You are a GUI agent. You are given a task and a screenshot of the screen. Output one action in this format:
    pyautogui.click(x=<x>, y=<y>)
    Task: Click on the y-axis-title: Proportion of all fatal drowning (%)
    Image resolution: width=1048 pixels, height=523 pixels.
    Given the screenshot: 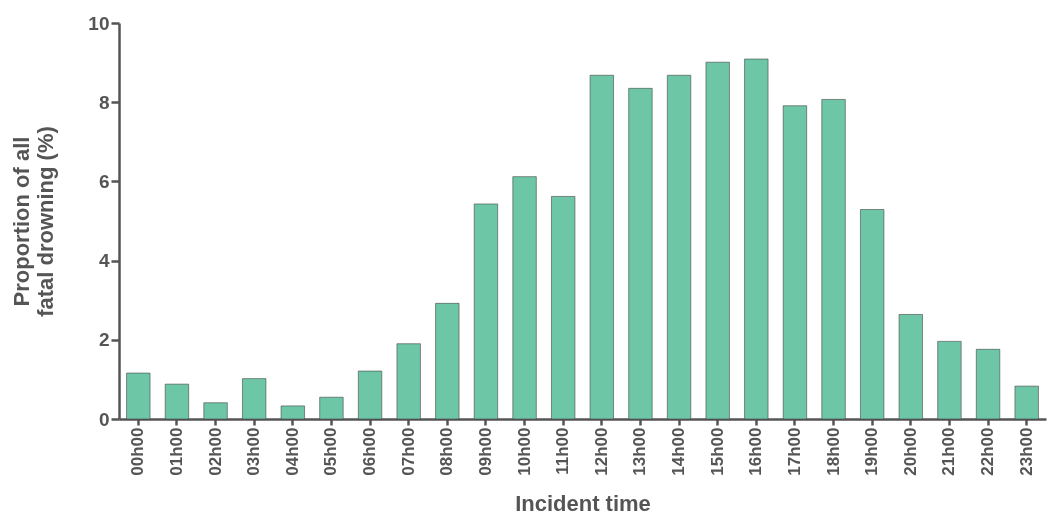 What is the action you would take?
    pyautogui.click(x=34, y=221)
    